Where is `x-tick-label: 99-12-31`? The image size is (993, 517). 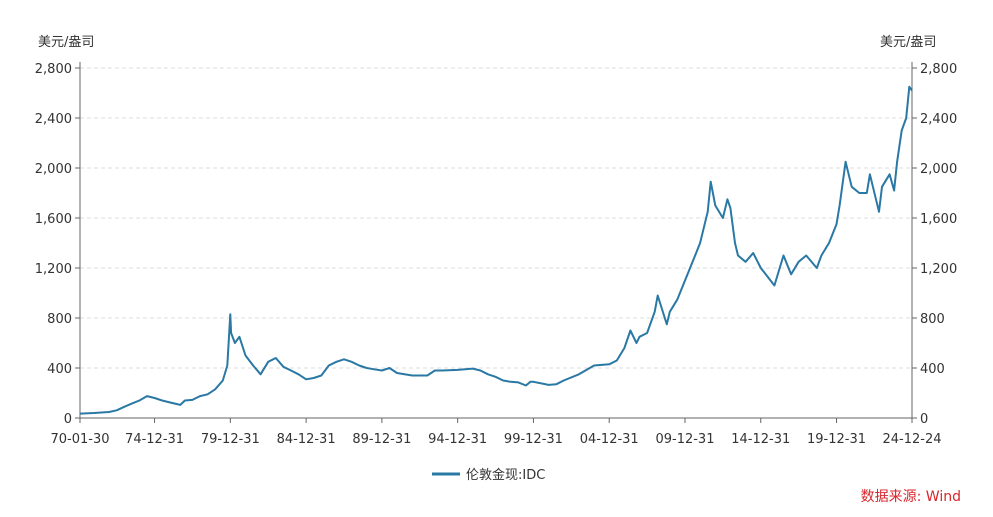
x-tick-label: 99-12-31 is located at coordinates (533, 439).